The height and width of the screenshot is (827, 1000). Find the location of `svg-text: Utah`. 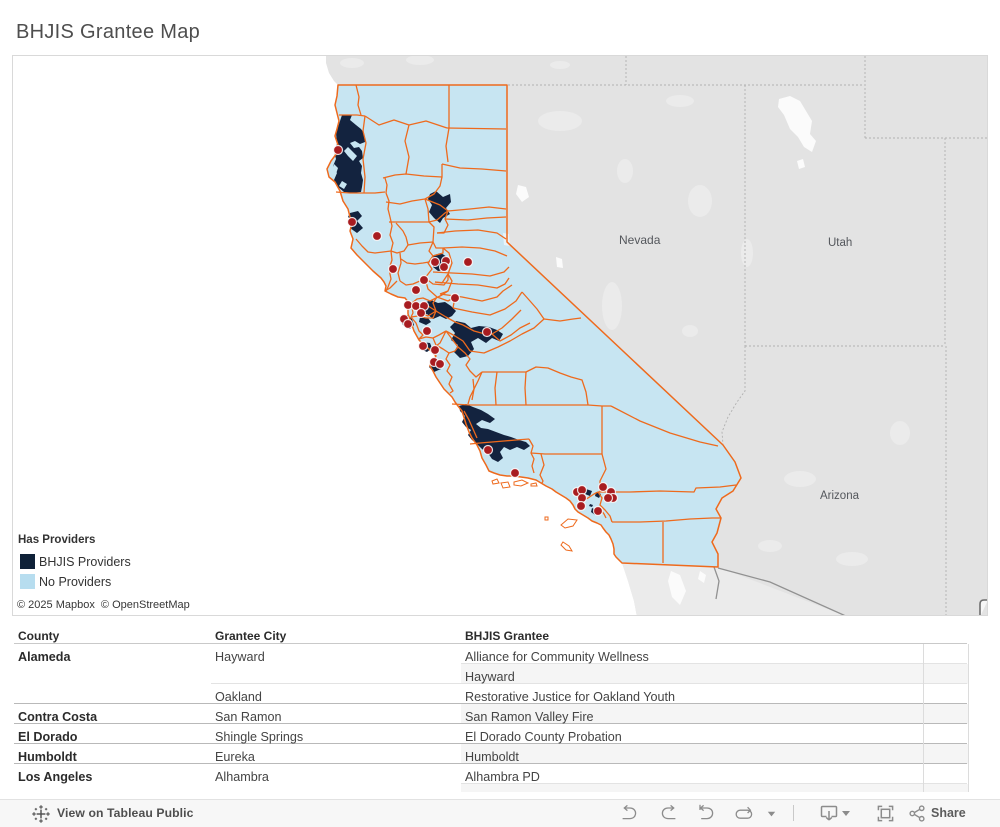

svg-text: Utah is located at coordinates (840, 243).